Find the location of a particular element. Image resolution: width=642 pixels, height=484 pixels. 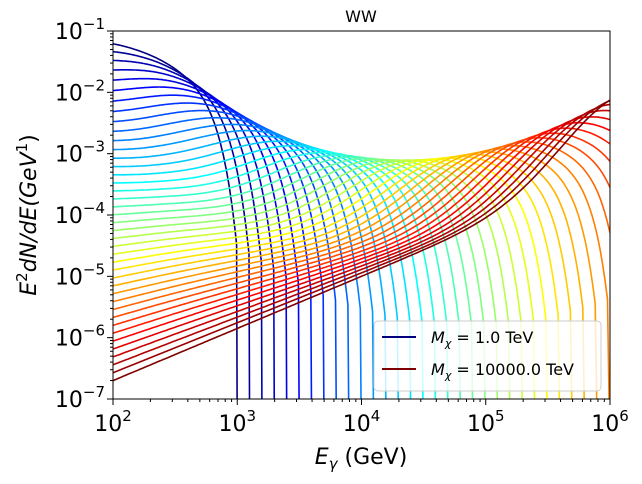

y-tick-label-7: 10⁻¹ is located at coordinates (80, 30).